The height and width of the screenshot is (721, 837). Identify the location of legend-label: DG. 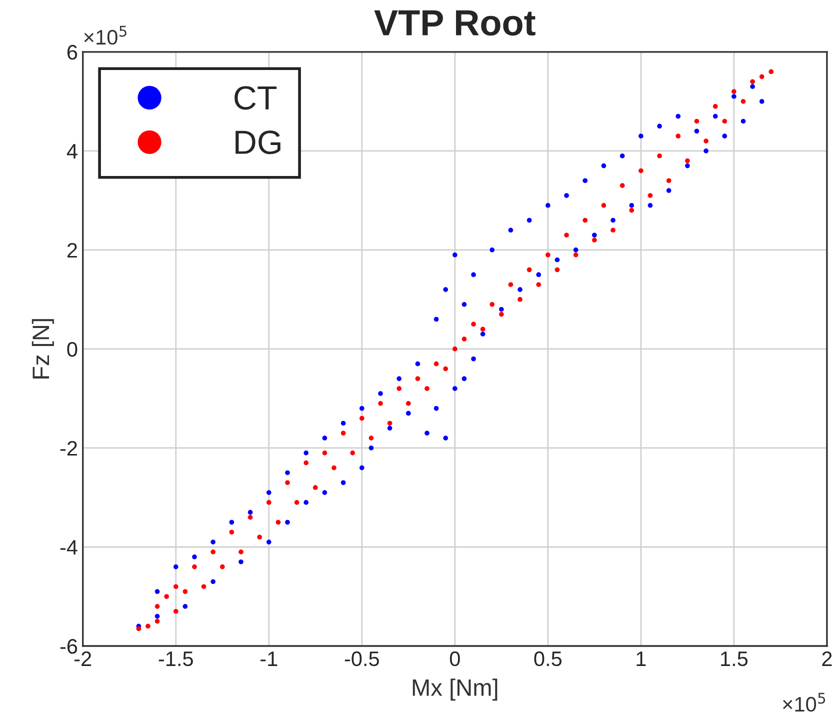
(258, 142).